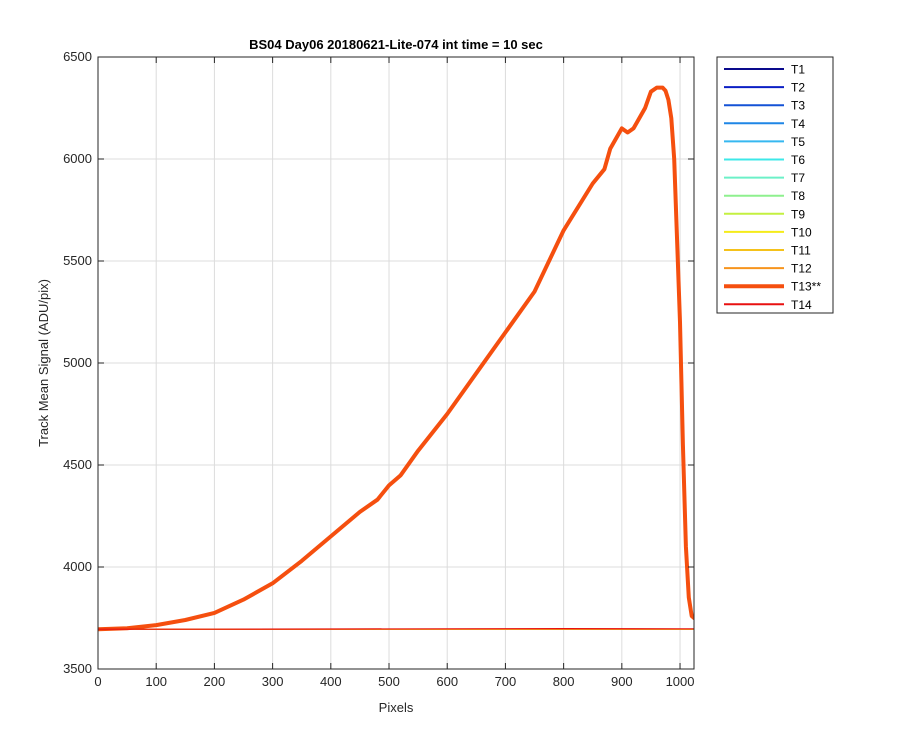 The image size is (900, 750). Describe the element at coordinates (798, 214) in the screenshot. I see `legend-label-t9: T9` at that location.